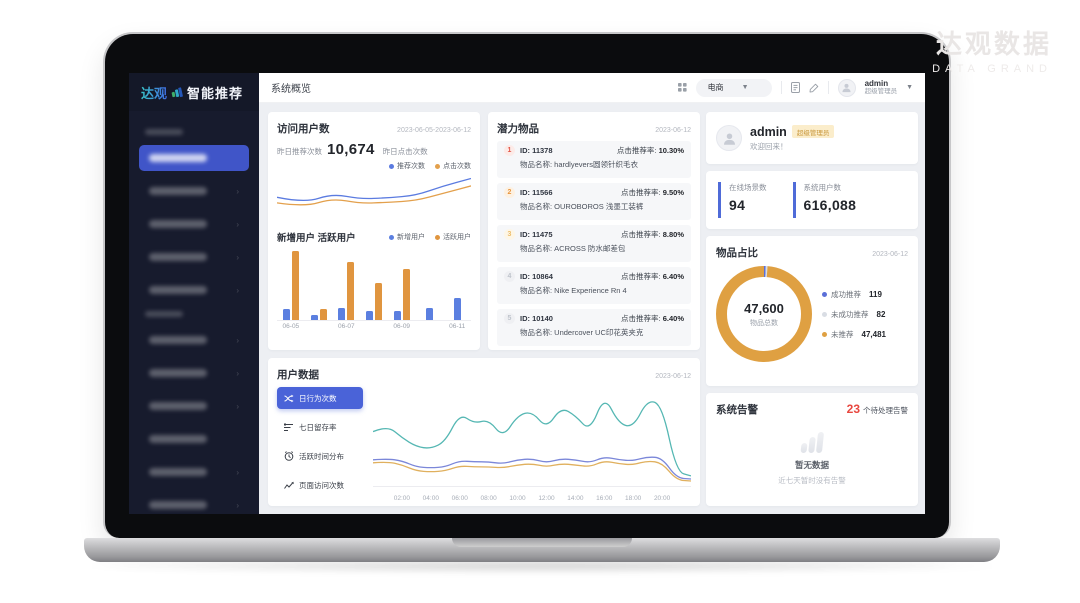 Image resolution: width=1080 pixels, height=603 pixels. Describe the element at coordinates (673, 376) in the screenshot. I see `user-data-date: 2023-06-12` at that location.